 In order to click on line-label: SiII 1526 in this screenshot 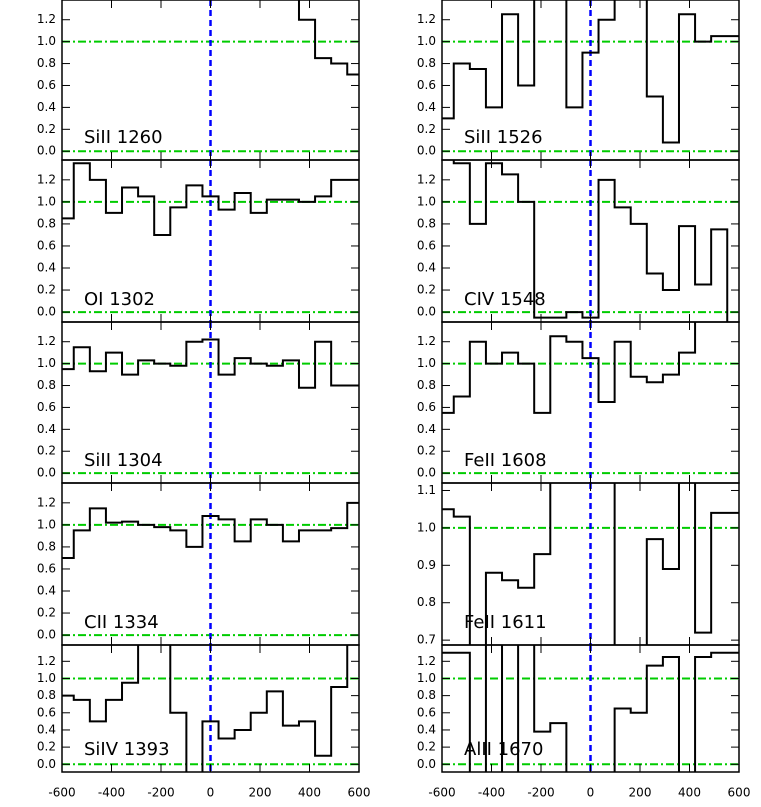, I will do `click(503, 137)`.